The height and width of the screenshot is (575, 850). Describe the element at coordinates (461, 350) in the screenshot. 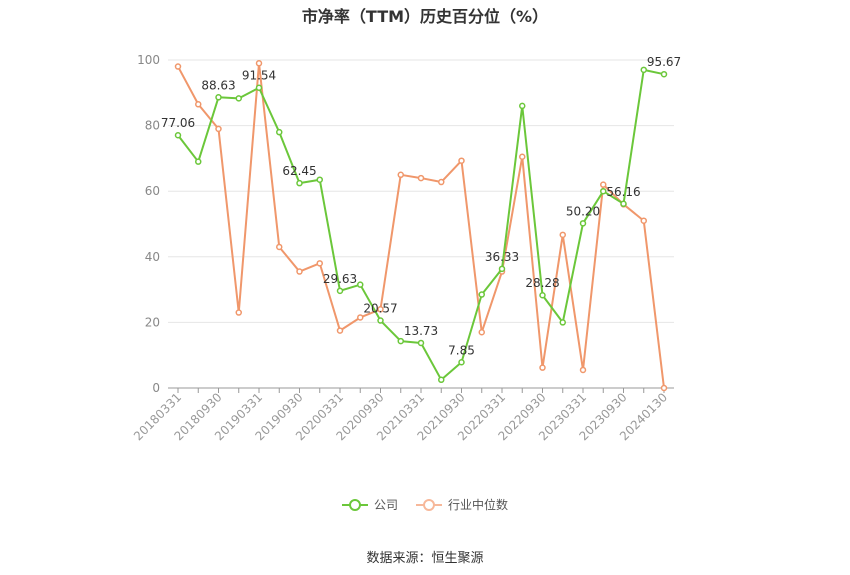

I see `data-label: 7.85` at that location.